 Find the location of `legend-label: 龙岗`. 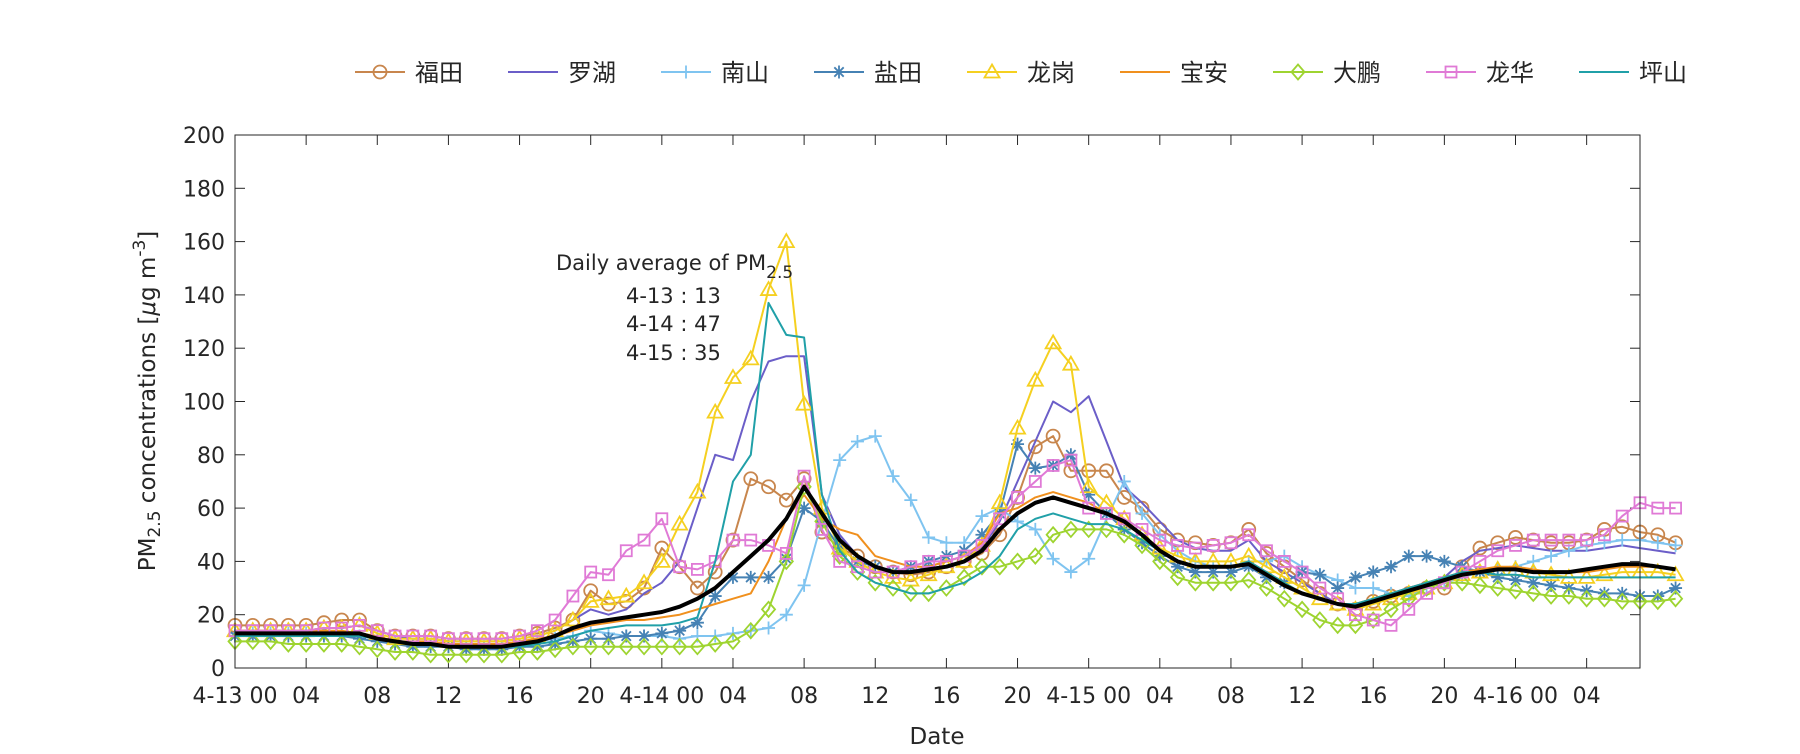

legend-label: 龙岗 is located at coordinates (1051, 73).